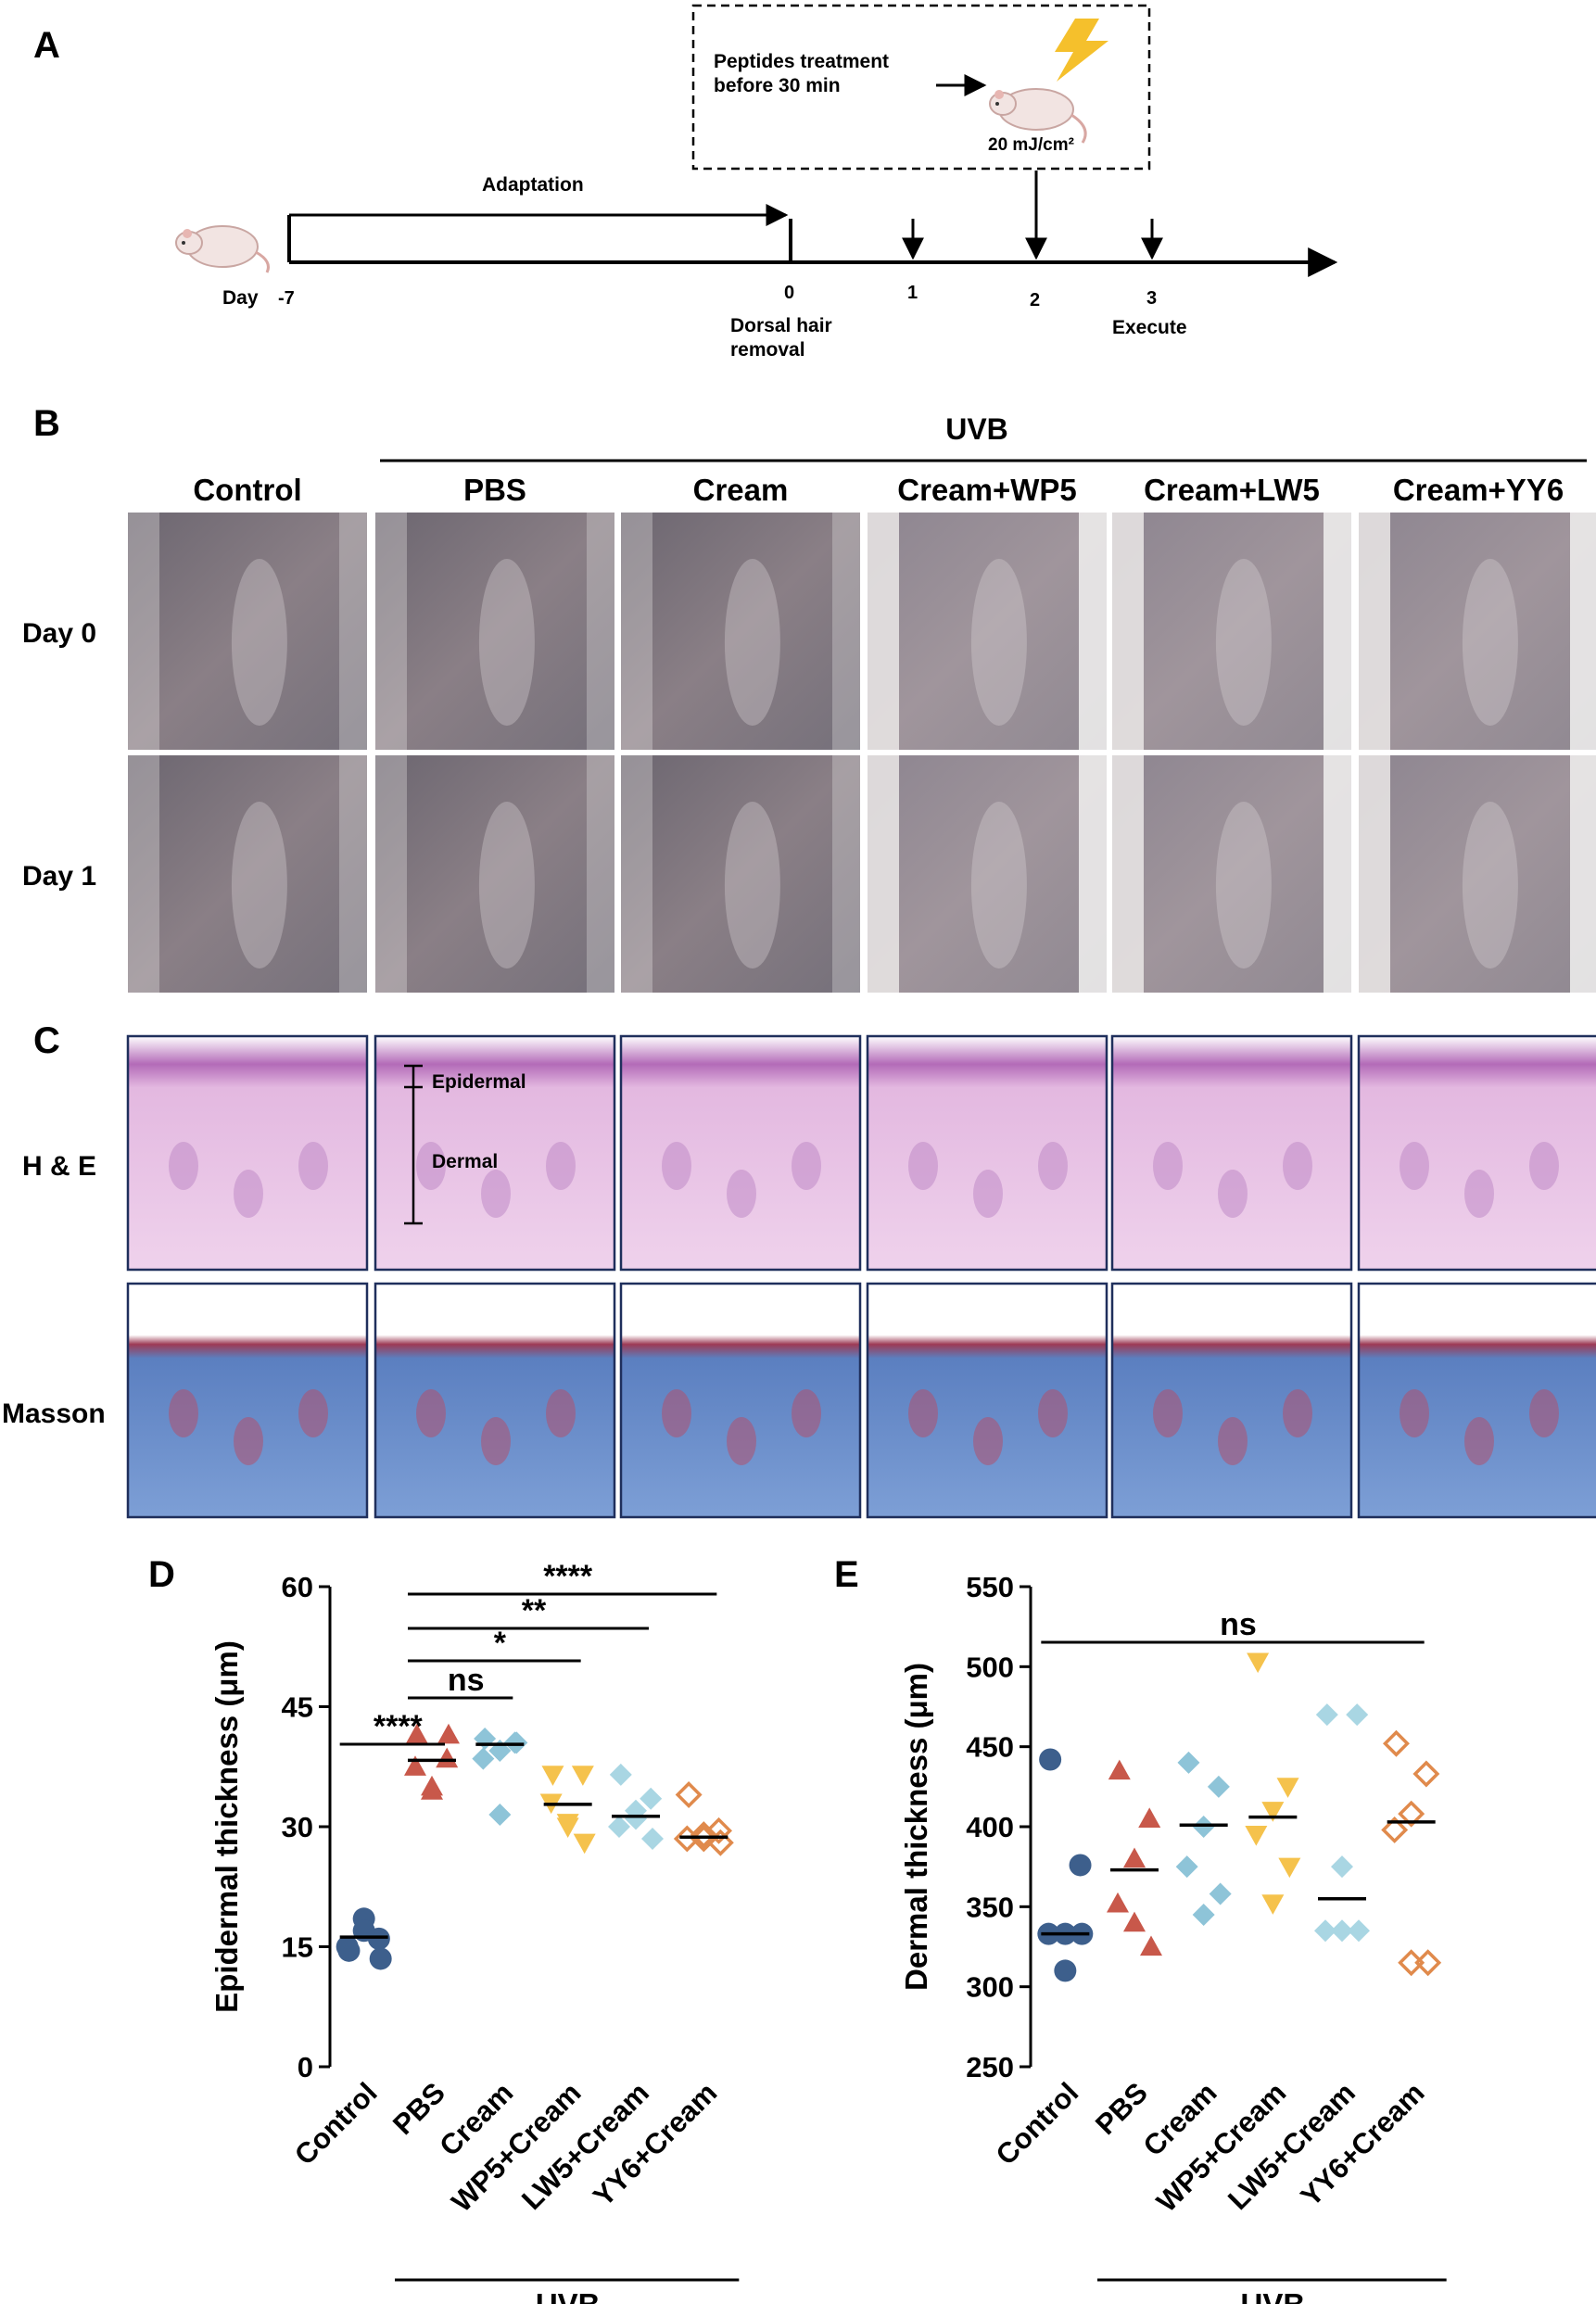 This screenshot has width=1596, height=2304. I want to click on y-tick-label: 300, so click(990, 1987).